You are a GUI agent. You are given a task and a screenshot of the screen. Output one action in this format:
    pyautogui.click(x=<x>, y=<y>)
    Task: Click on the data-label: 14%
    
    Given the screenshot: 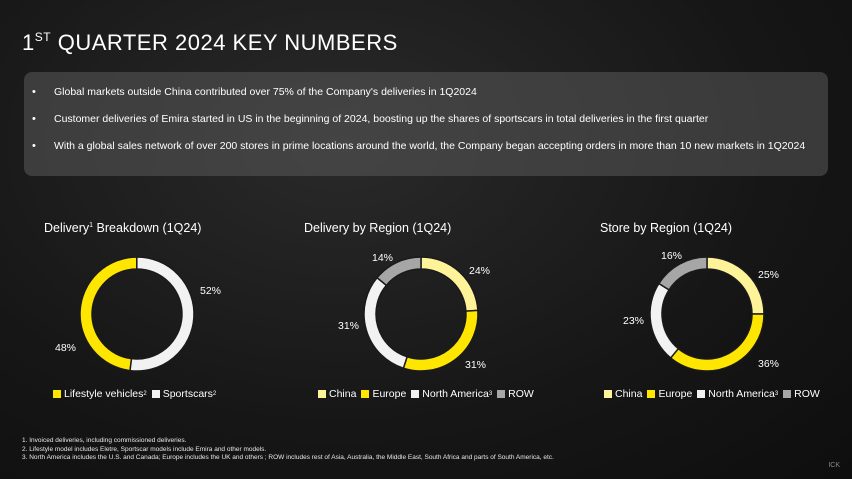 What is the action you would take?
    pyautogui.click(x=383, y=258)
    